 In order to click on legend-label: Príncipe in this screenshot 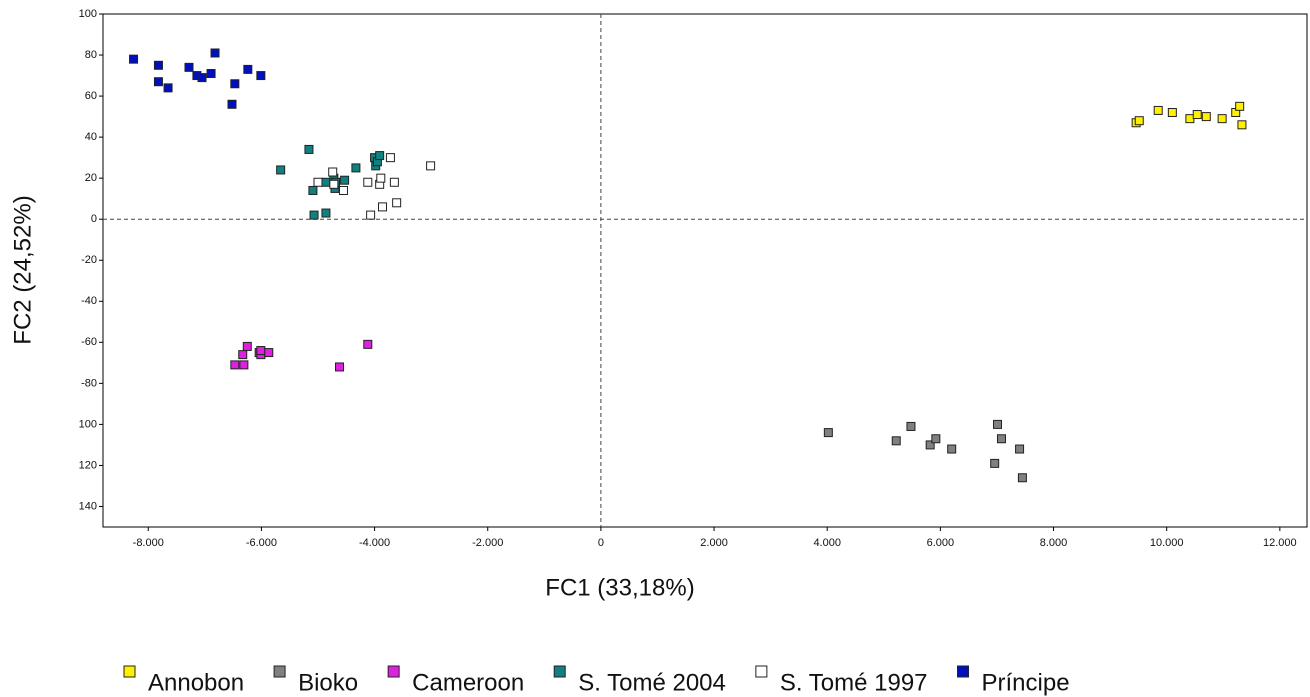, I will do `click(1026, 682)`.